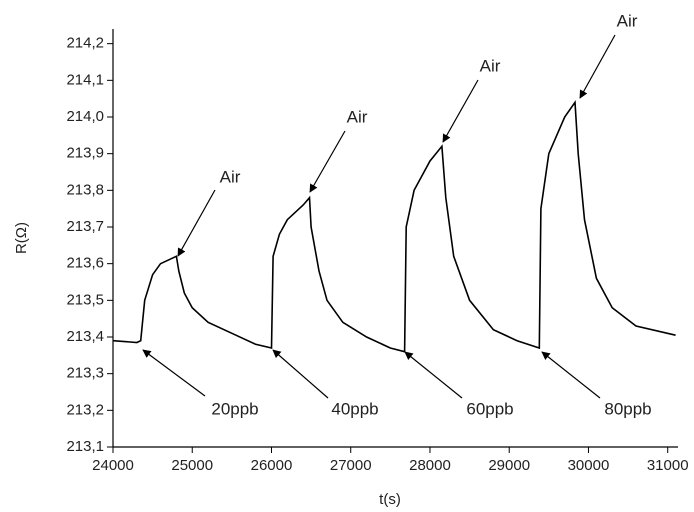 Image resolution: width=694 pixels, height=512 pixels. I want to click on y-tick-label: 214,2, so click(85, 43).